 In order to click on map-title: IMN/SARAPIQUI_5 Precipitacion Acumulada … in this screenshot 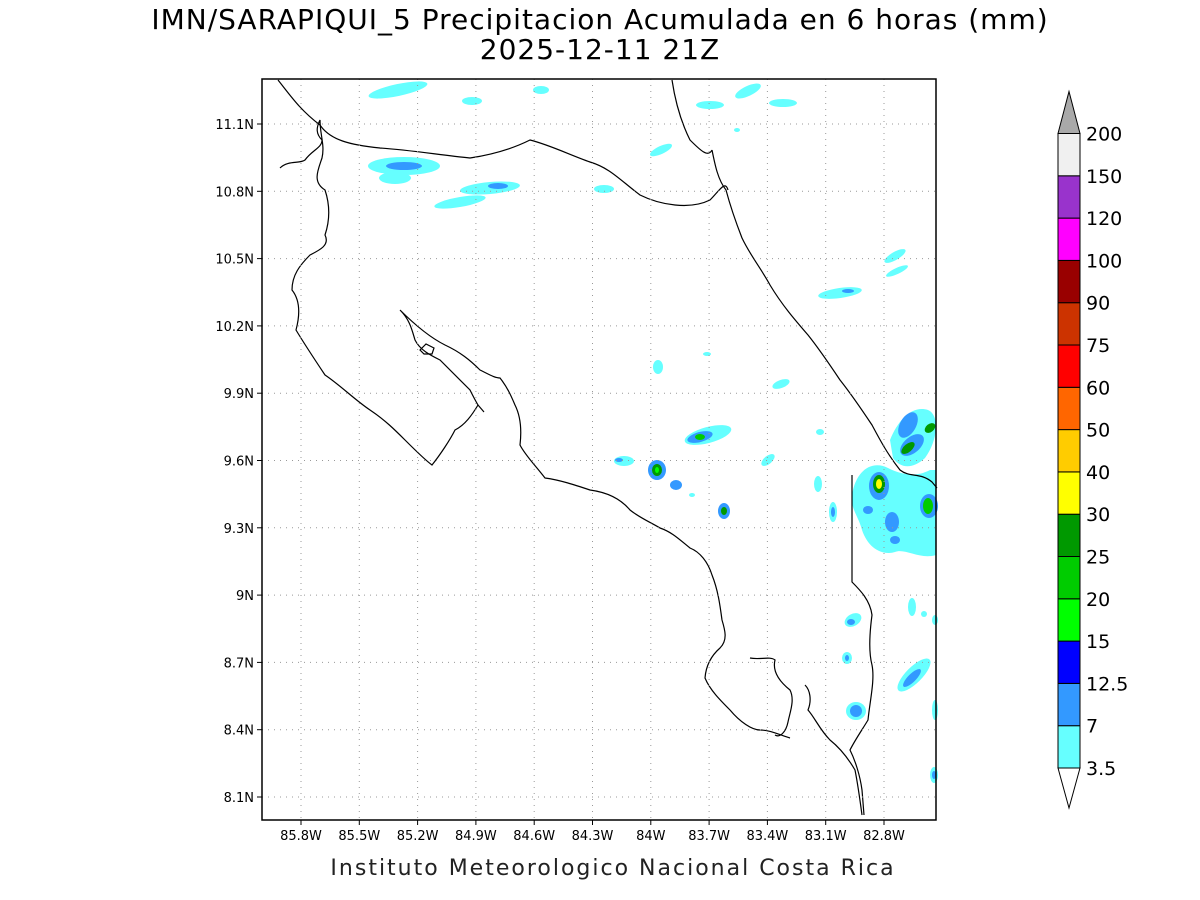, I will do `click(600, 19)`.